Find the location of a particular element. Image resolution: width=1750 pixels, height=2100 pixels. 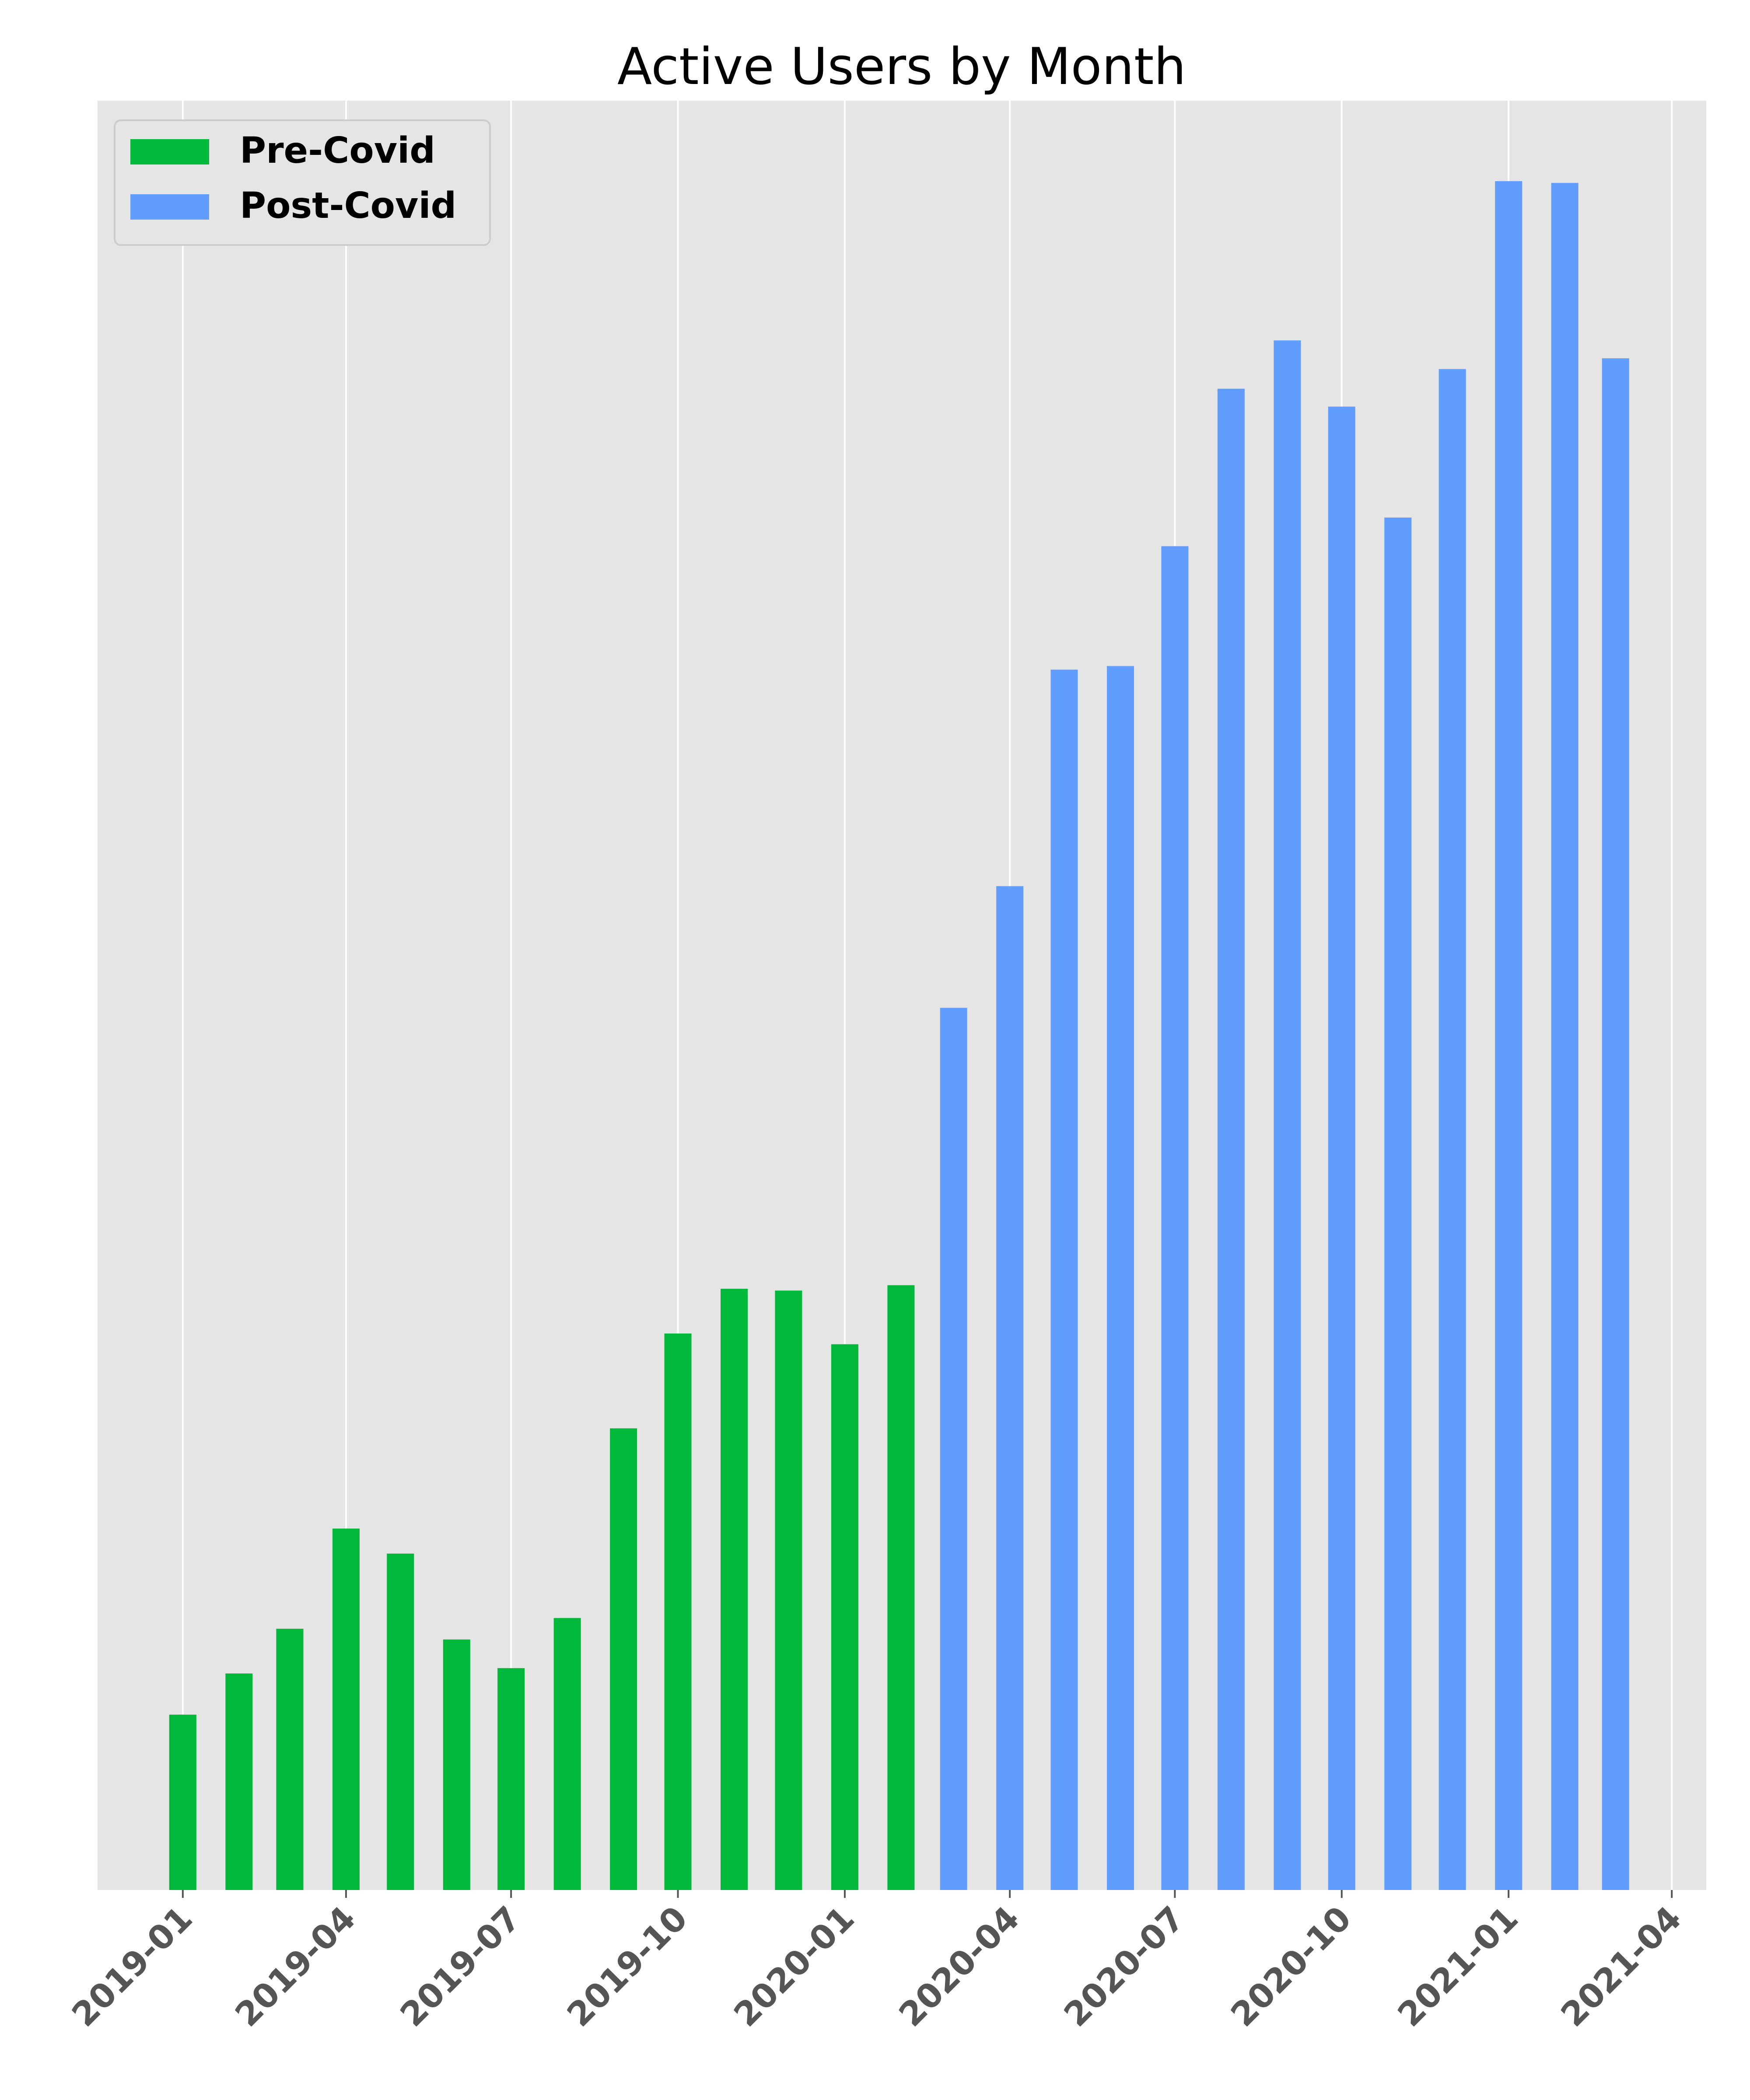

x-tick-label-2019-01: 2019-01 is located at coordinates (132, 1966).